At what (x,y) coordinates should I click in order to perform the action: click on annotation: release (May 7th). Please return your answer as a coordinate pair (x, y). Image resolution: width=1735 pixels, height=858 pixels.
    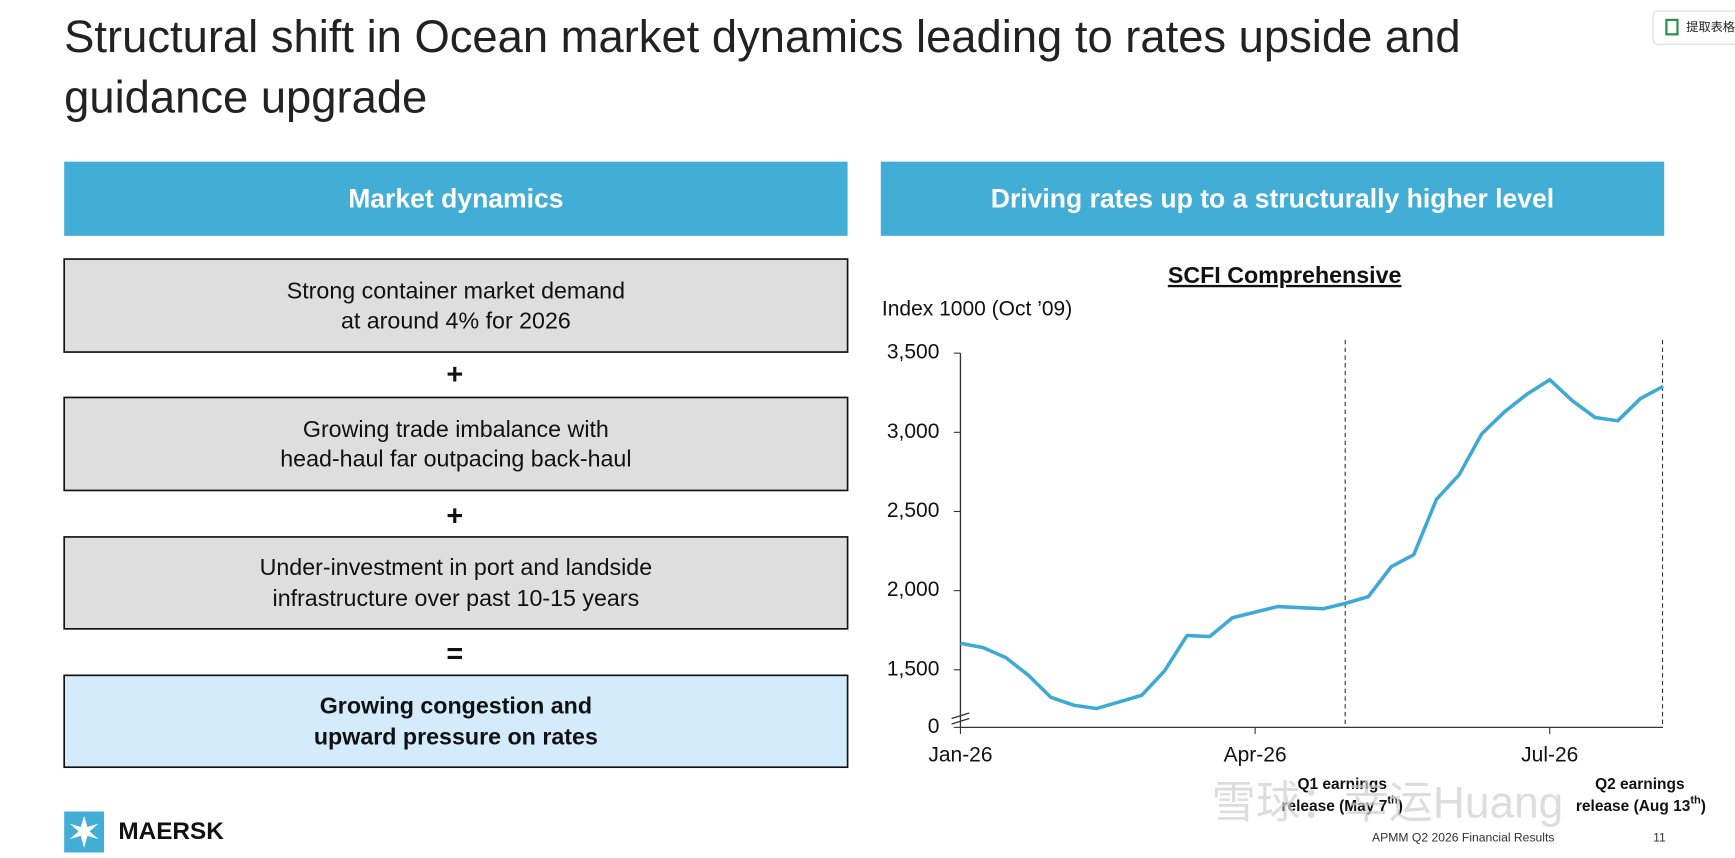
    Looking at the image, I should click on (1341, 804).